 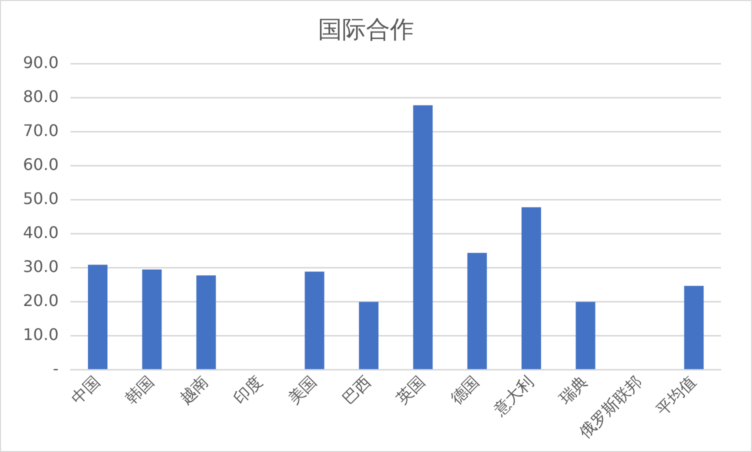 What do you see at coordinates (41, 300) in the screenshot?
I see `y-tick-label: 20.0` at bounding box center [41, 300].